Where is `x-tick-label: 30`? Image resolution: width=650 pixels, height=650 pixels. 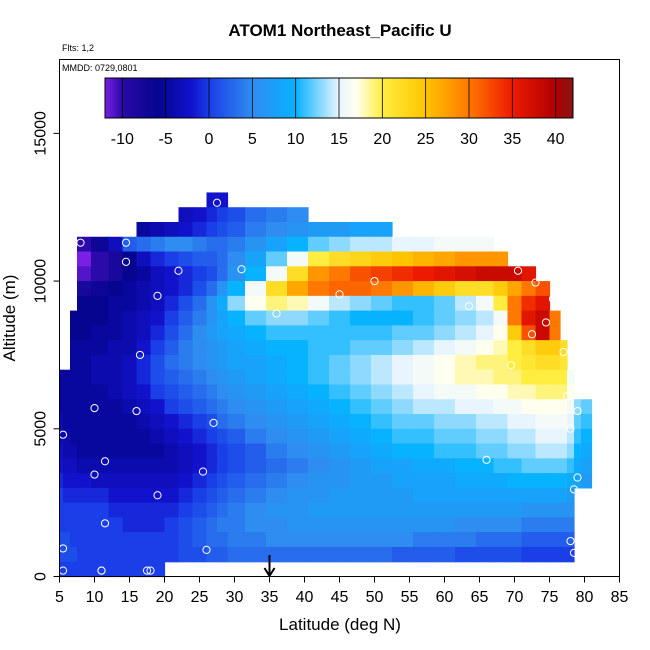 x-tick-label: 30 is located at coordinates (235, 597).